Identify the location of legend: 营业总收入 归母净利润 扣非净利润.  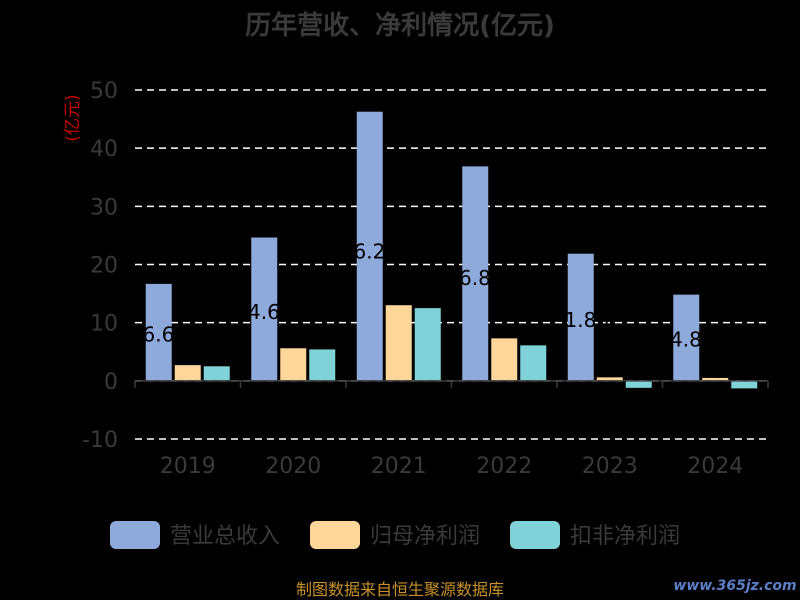
(395, 535).